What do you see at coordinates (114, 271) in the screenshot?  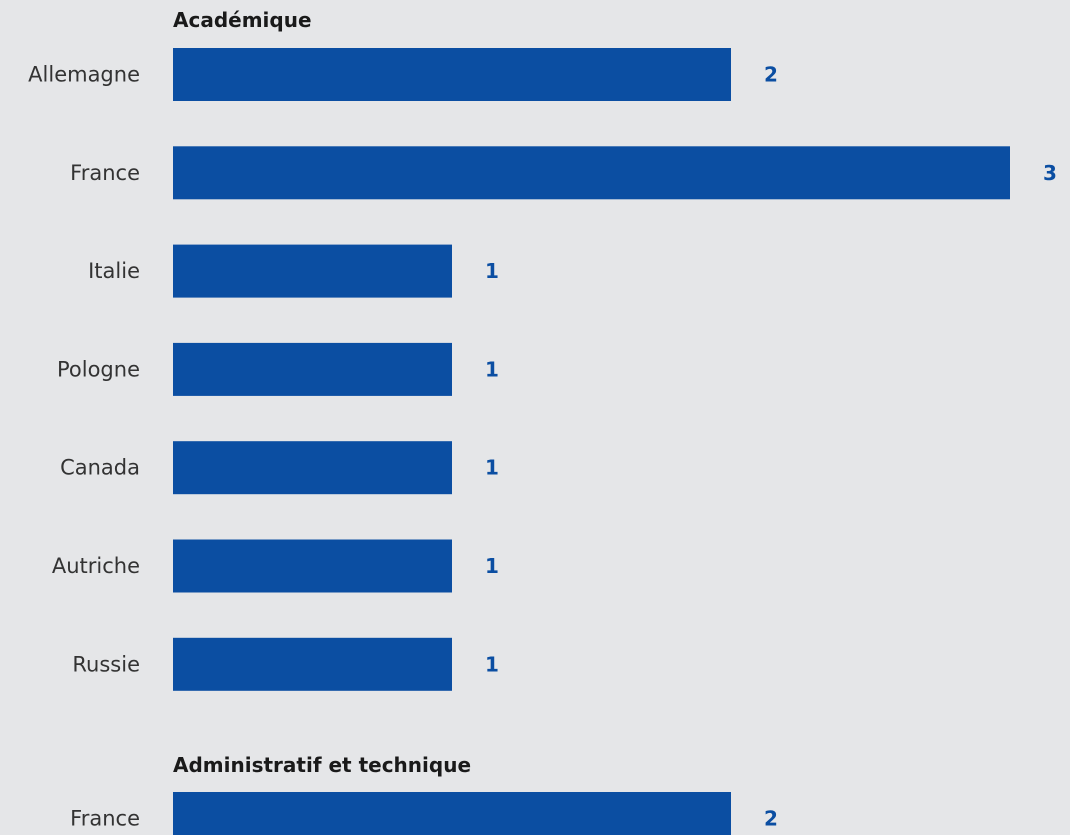 I see `category-label-italie: Italie` at bounding box center [114, 271].